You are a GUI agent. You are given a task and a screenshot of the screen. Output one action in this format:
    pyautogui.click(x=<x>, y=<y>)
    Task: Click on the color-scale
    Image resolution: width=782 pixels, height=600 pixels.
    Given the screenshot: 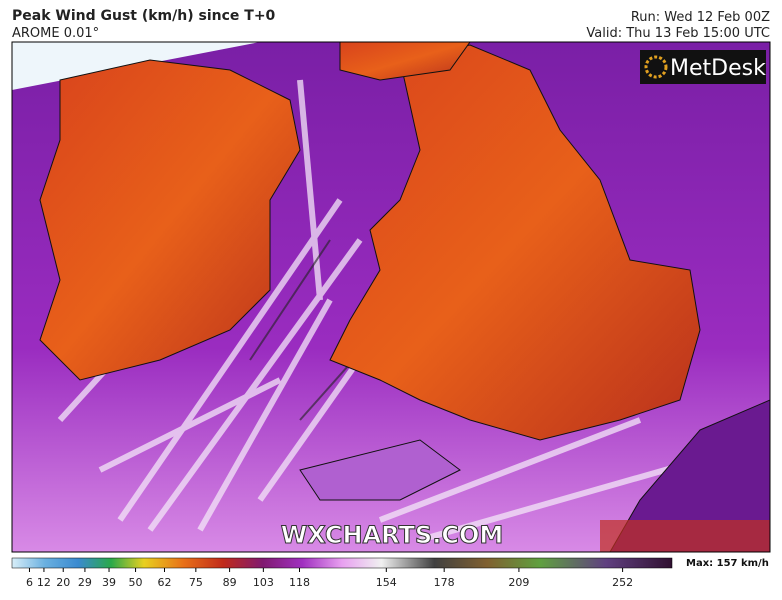 What is the action you would take?
    pyautogui.click(x=342, y=563)
    